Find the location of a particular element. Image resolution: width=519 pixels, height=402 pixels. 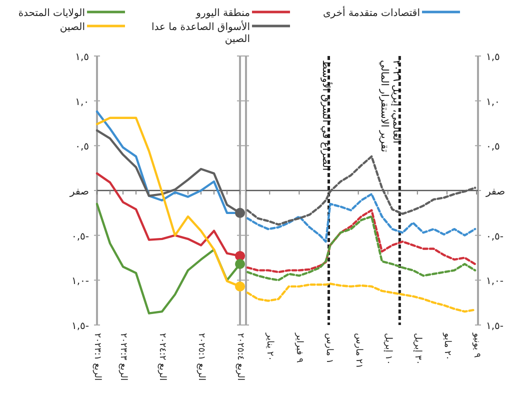

x-tick-label: الربع ٢٠٢٤:٢ is located at coordinates (162, 357).